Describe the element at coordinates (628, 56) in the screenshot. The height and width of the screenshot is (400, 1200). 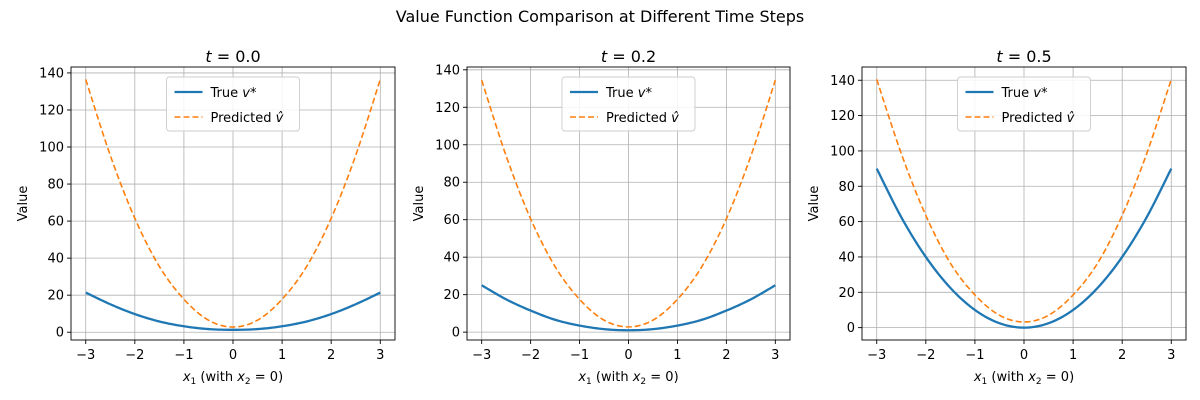
I see `subplot-title: t = 0.2` at that location.